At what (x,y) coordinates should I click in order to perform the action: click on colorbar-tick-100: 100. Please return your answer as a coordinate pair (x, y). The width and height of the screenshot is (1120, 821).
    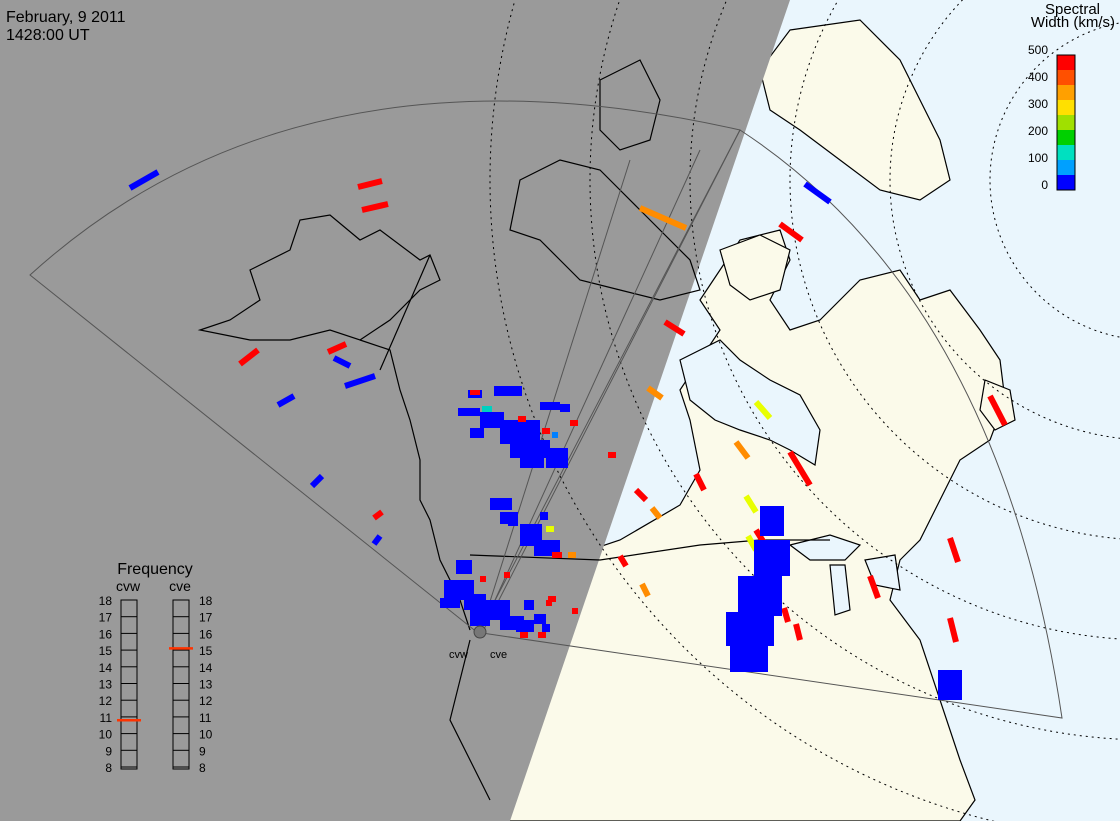
    Looking at the image, I should click on (1038, 158).